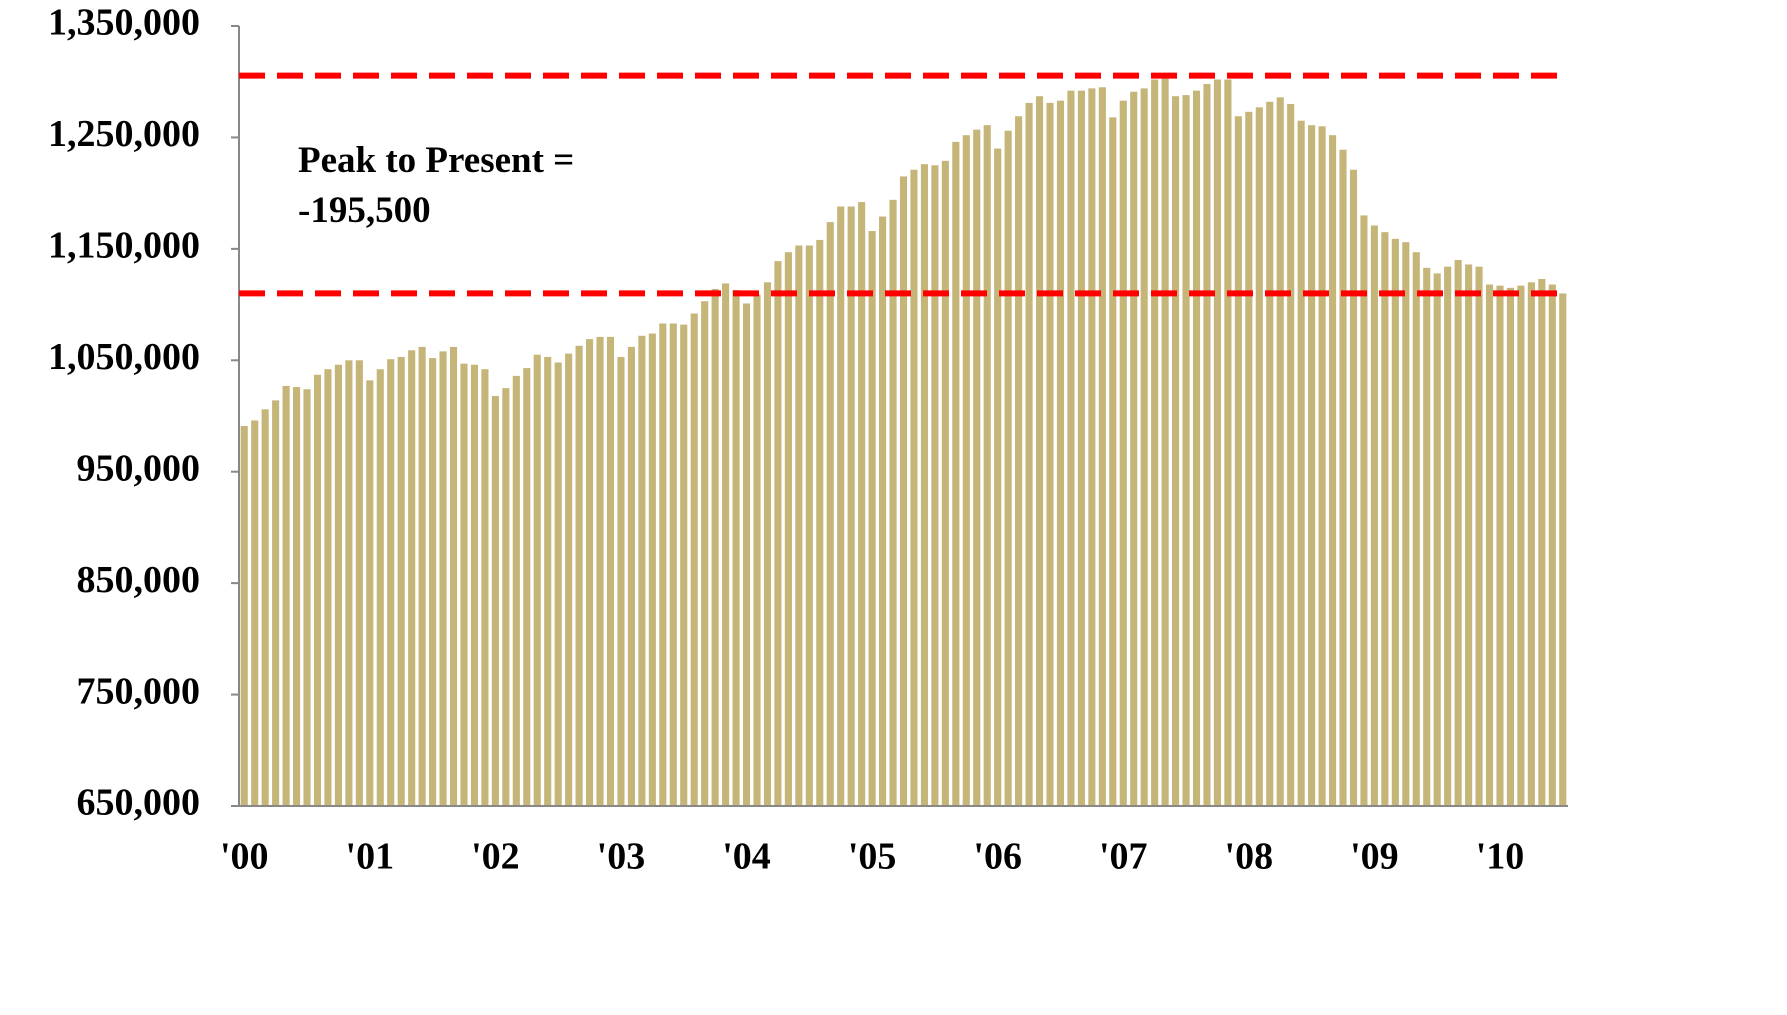  Describe the element at coordinates (370, 857) in the screenshot. I see `x-tick-label: '01` at that location.